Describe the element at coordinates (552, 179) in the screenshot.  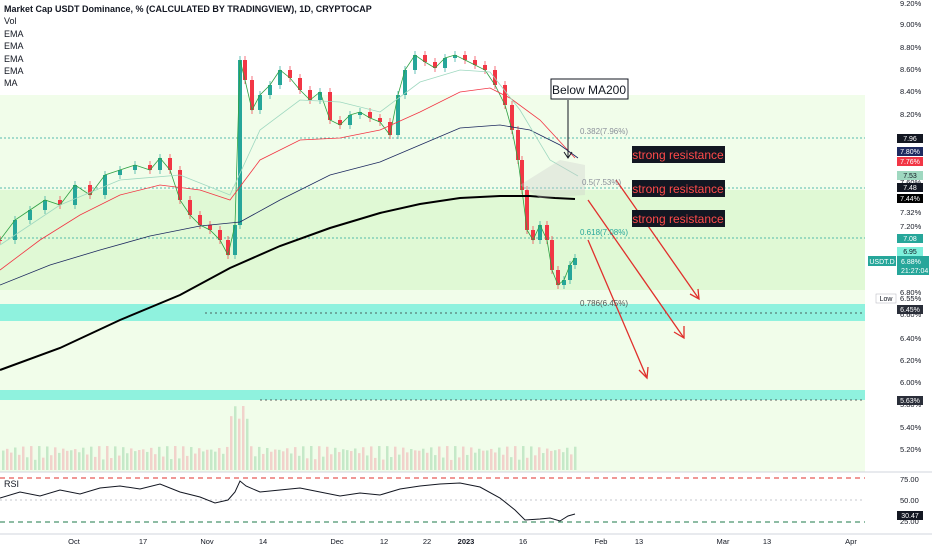
I see `cloud-zone` at that location.